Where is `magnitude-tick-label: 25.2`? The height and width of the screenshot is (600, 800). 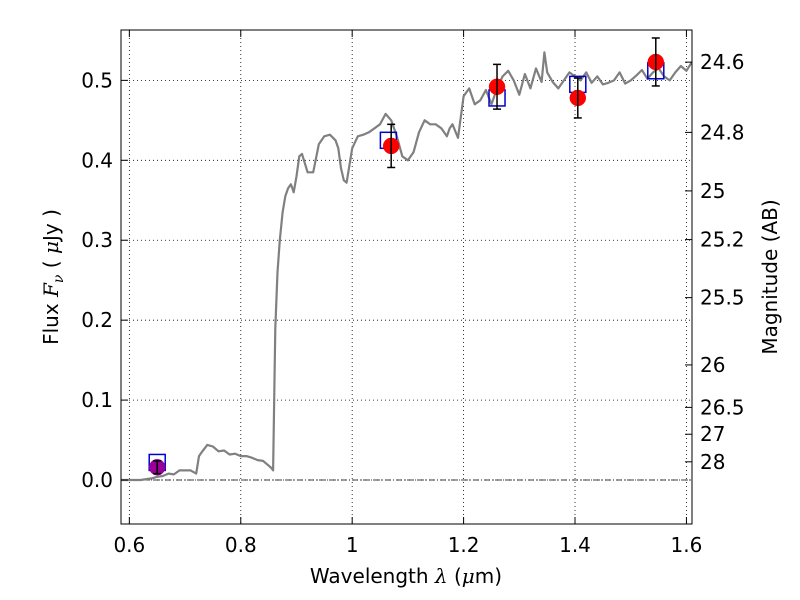 magnitude-tick-label: 25.2 is located at coordinates (722, 240).